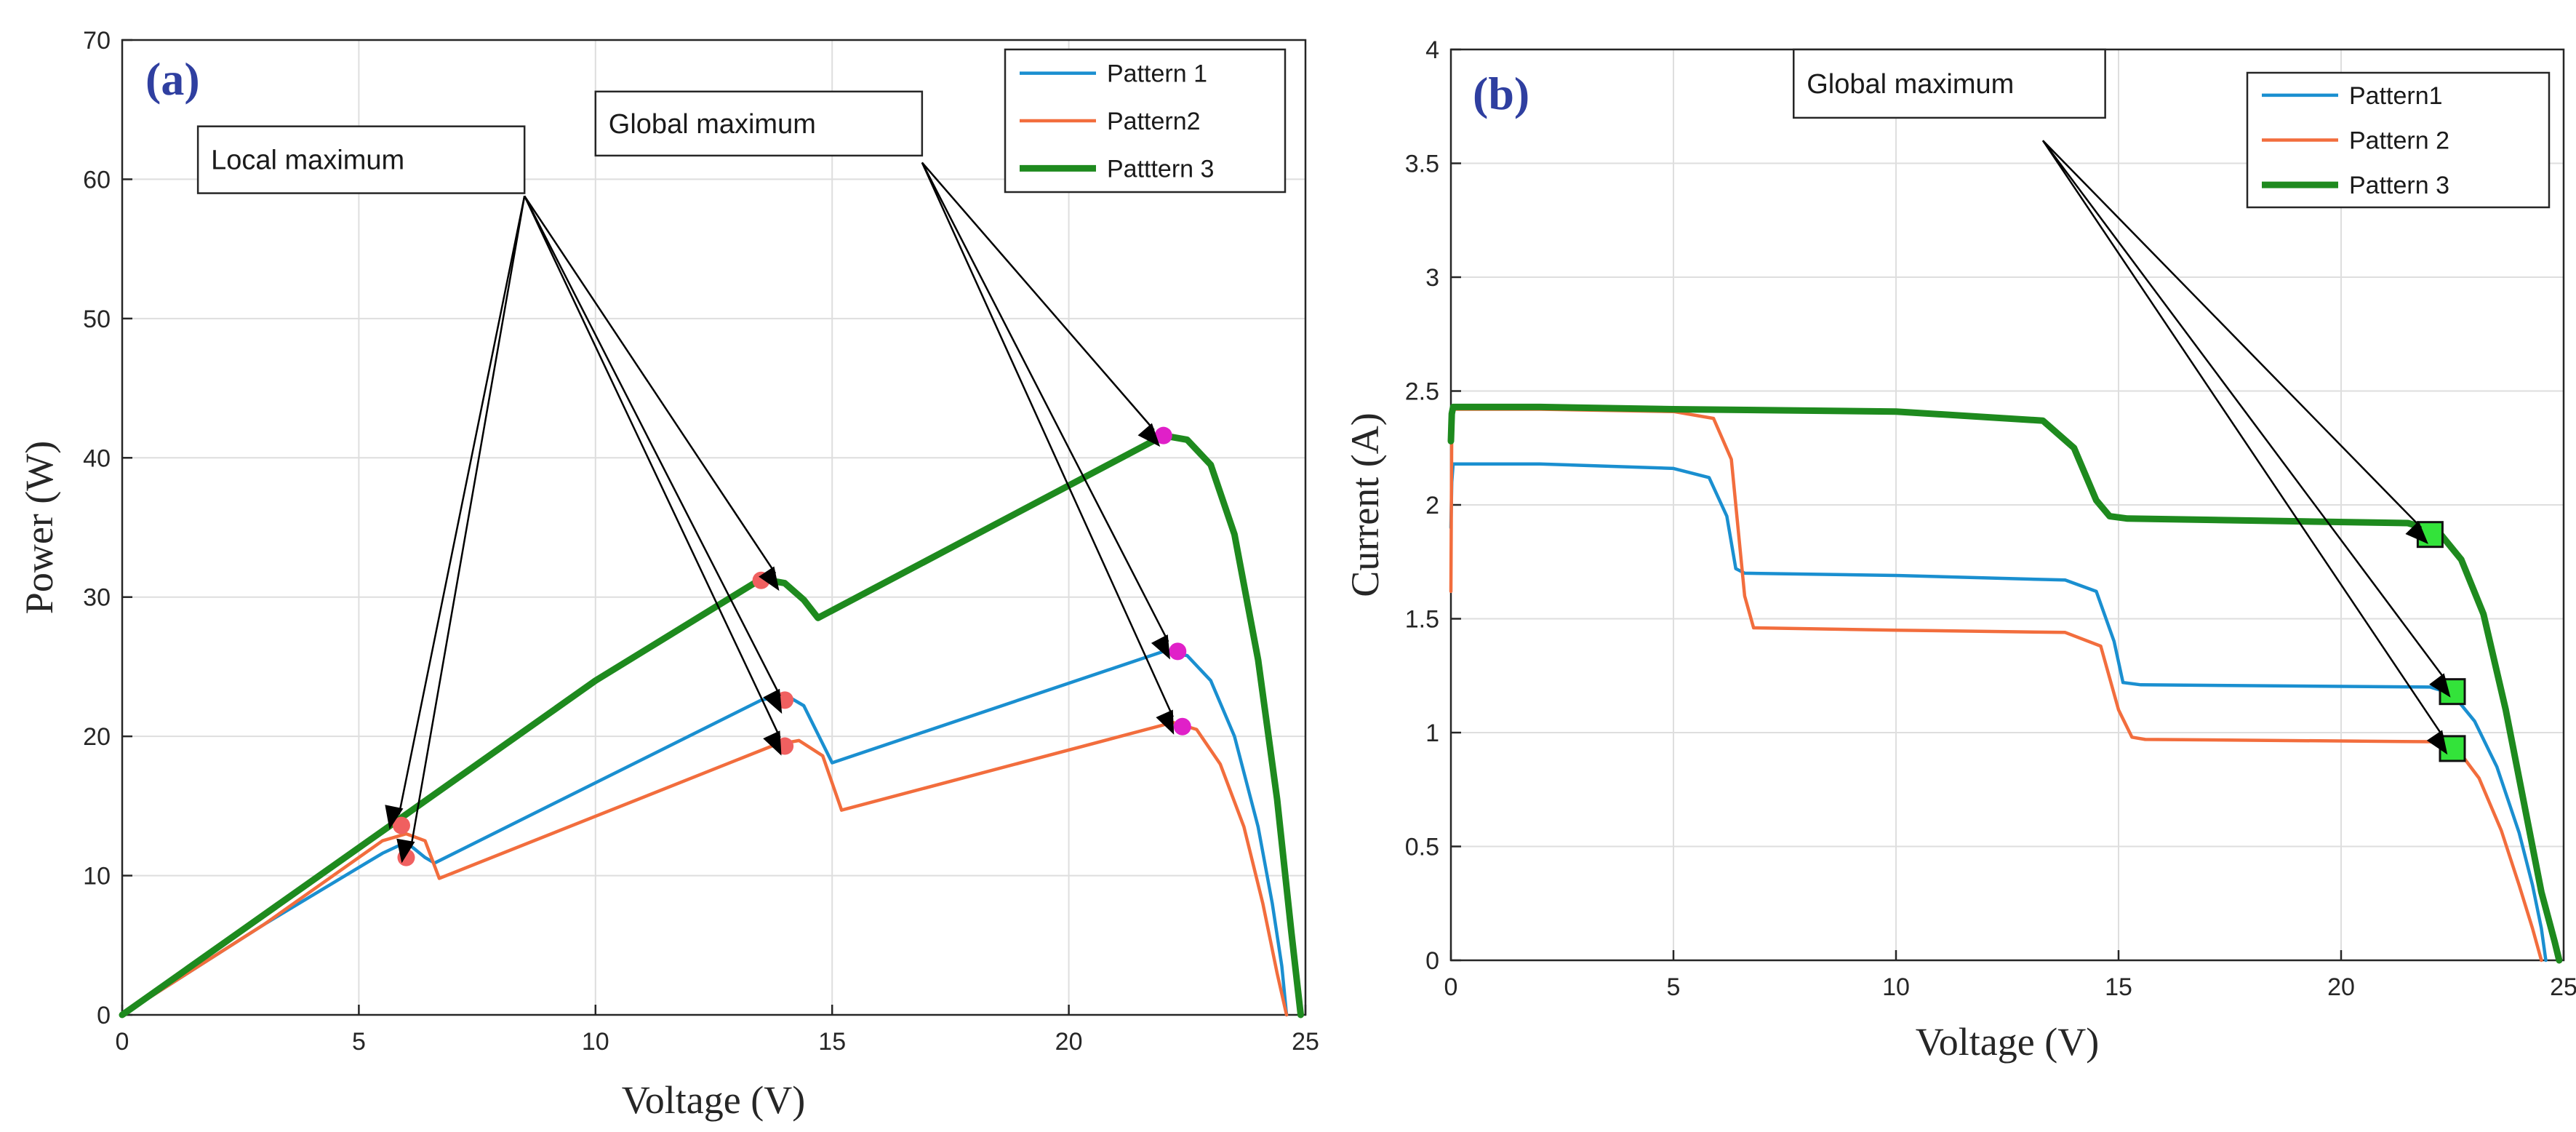  Describe the element at coordinates (1432, 50) in the screenshot. I see `y-tick-label: 4` at that location.